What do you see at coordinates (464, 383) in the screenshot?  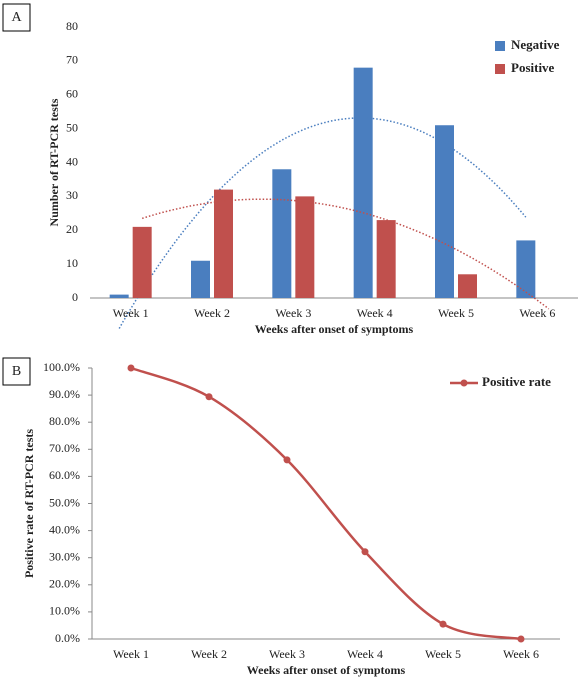 I see `legend-marker` at bounding box center [464, 383].